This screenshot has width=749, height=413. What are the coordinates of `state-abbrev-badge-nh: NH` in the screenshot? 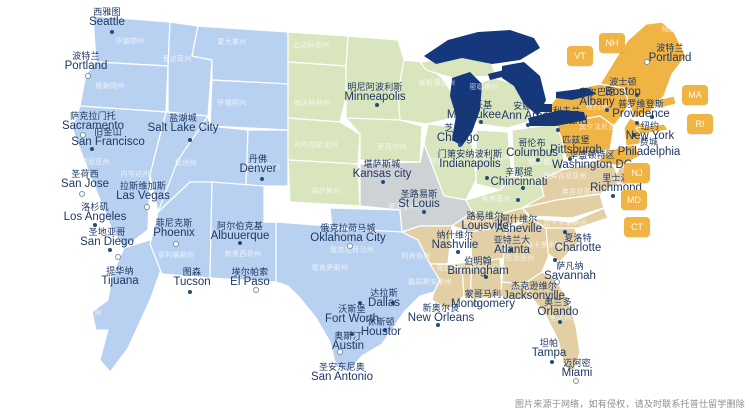 It's located at (612, 43).